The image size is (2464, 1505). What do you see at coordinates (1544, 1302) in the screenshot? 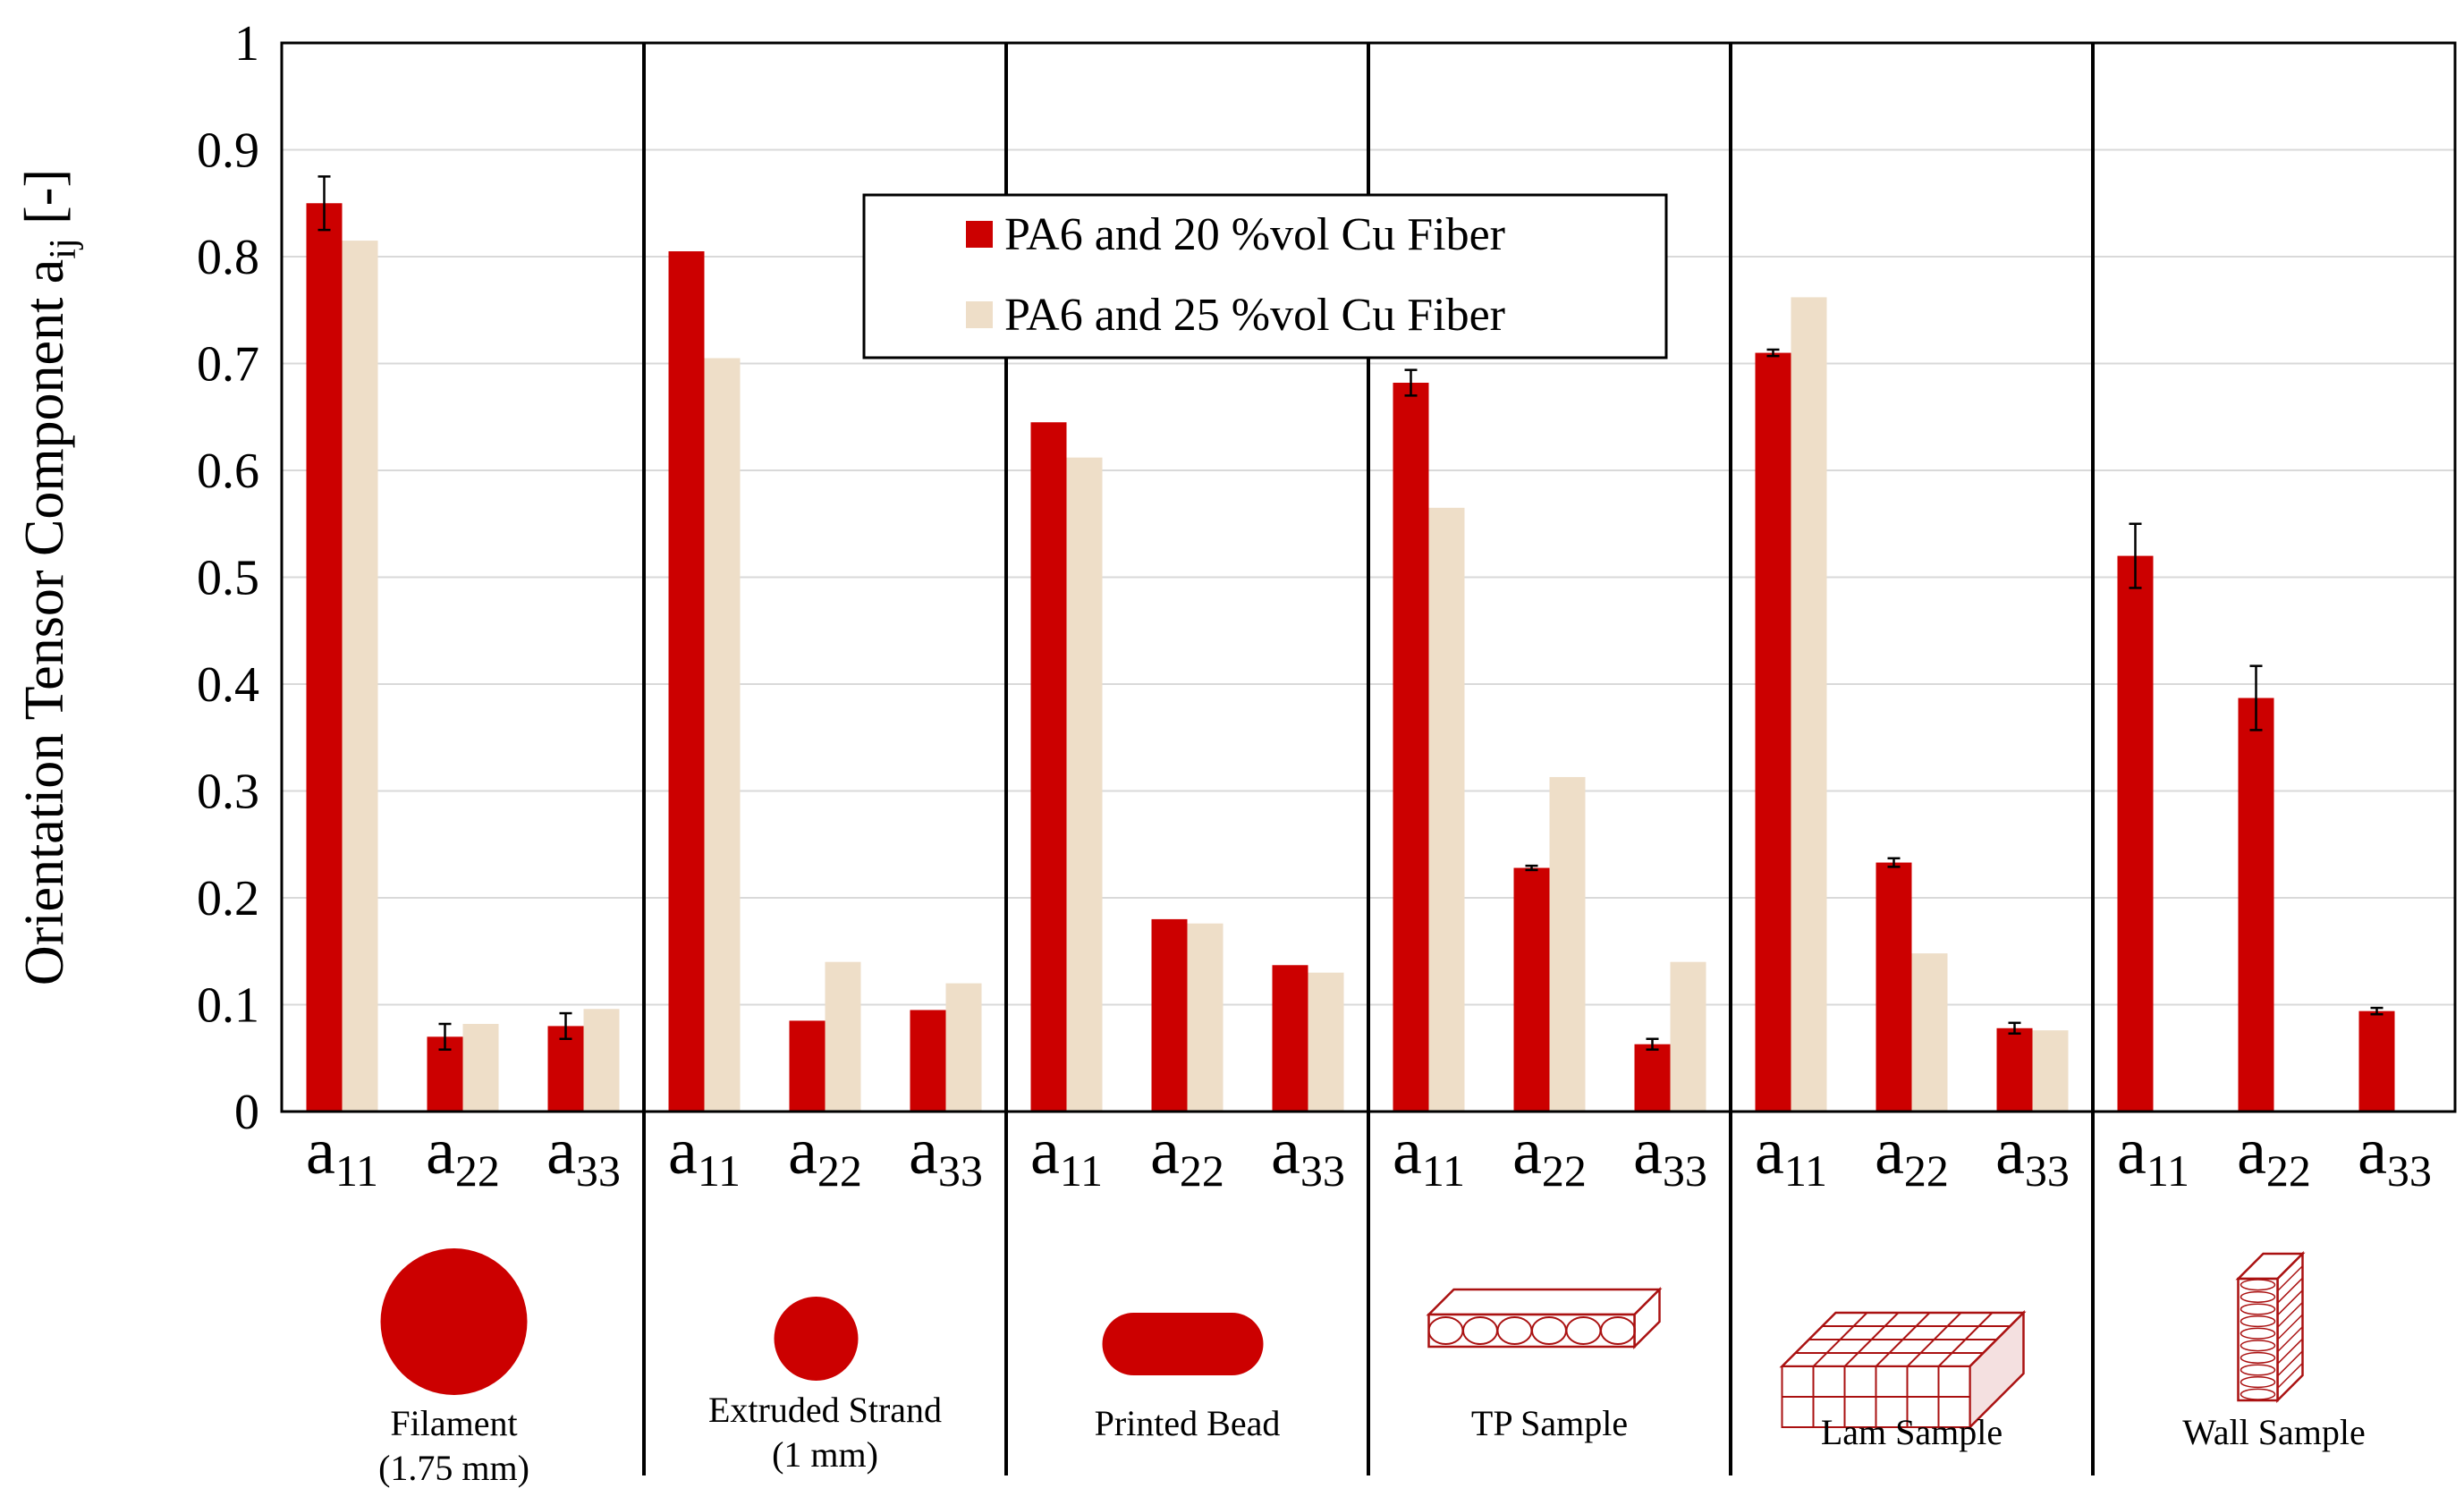
I see `top-face` at bounding box center [1544, 1302].